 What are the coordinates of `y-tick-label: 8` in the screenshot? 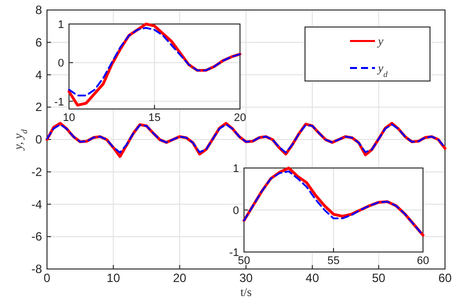 It's located at (38, 10).